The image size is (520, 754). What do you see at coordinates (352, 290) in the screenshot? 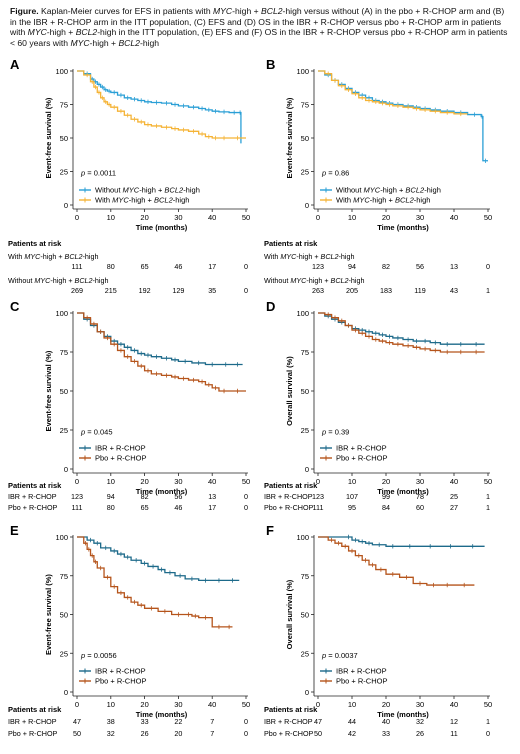
I see `risk-count: 205` at bounding box center [352, 290].